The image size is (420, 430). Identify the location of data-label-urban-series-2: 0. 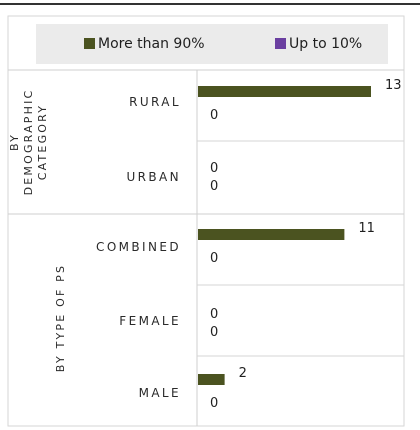
(214, 186).